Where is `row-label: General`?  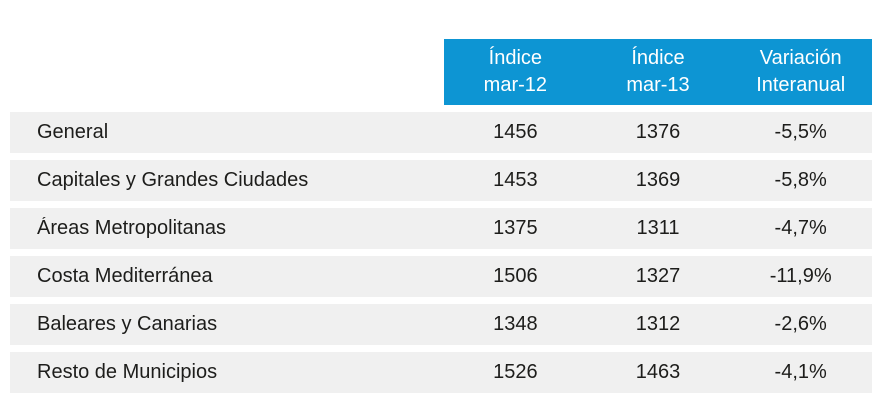
row-label: General is located at coordinates (73, 132).